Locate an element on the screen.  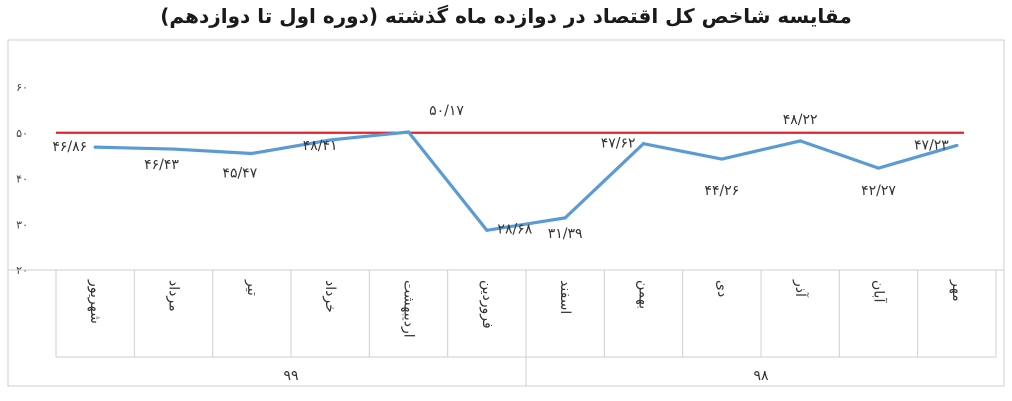
category-label: آبان is located at coordinates (879, 291).